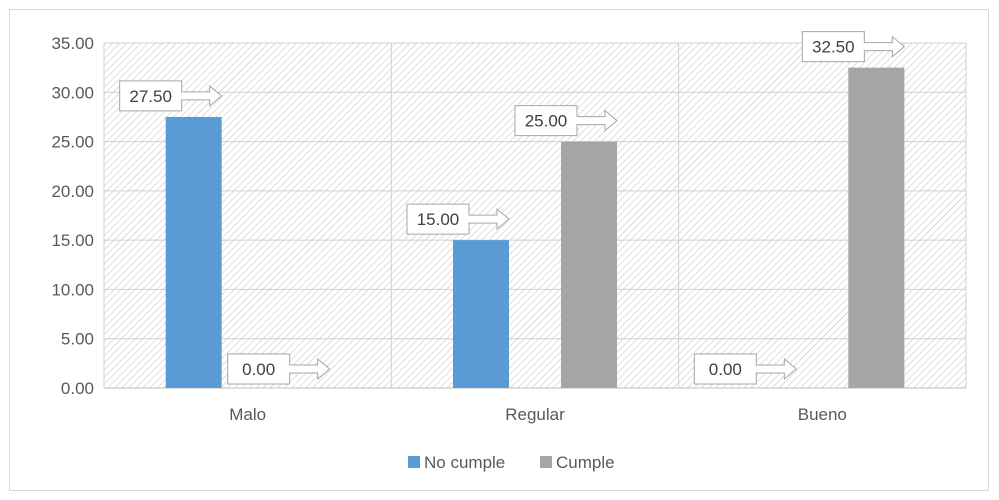  I want to click on legend-label: Cumple, so click(585, 462).